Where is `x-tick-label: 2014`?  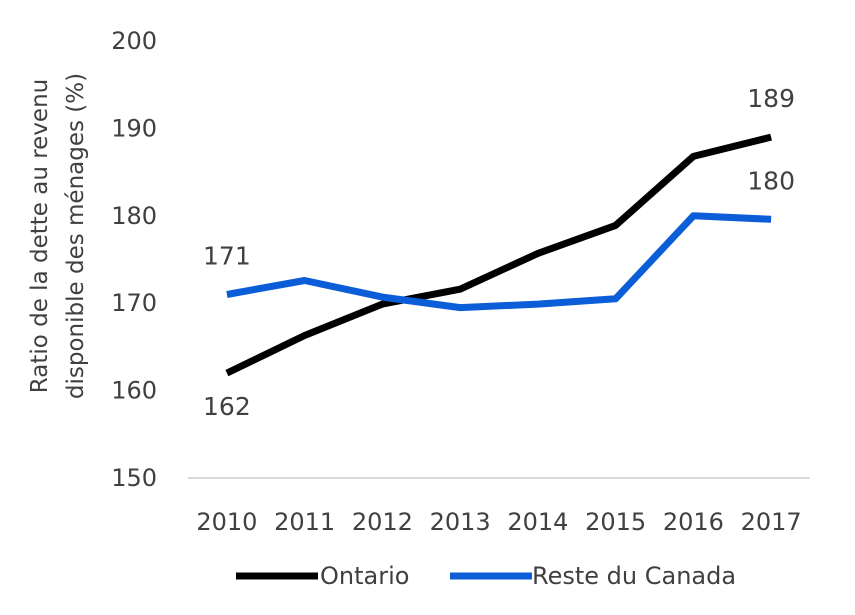 x-tick-label: 2014 is located at coordinates (537, 522).